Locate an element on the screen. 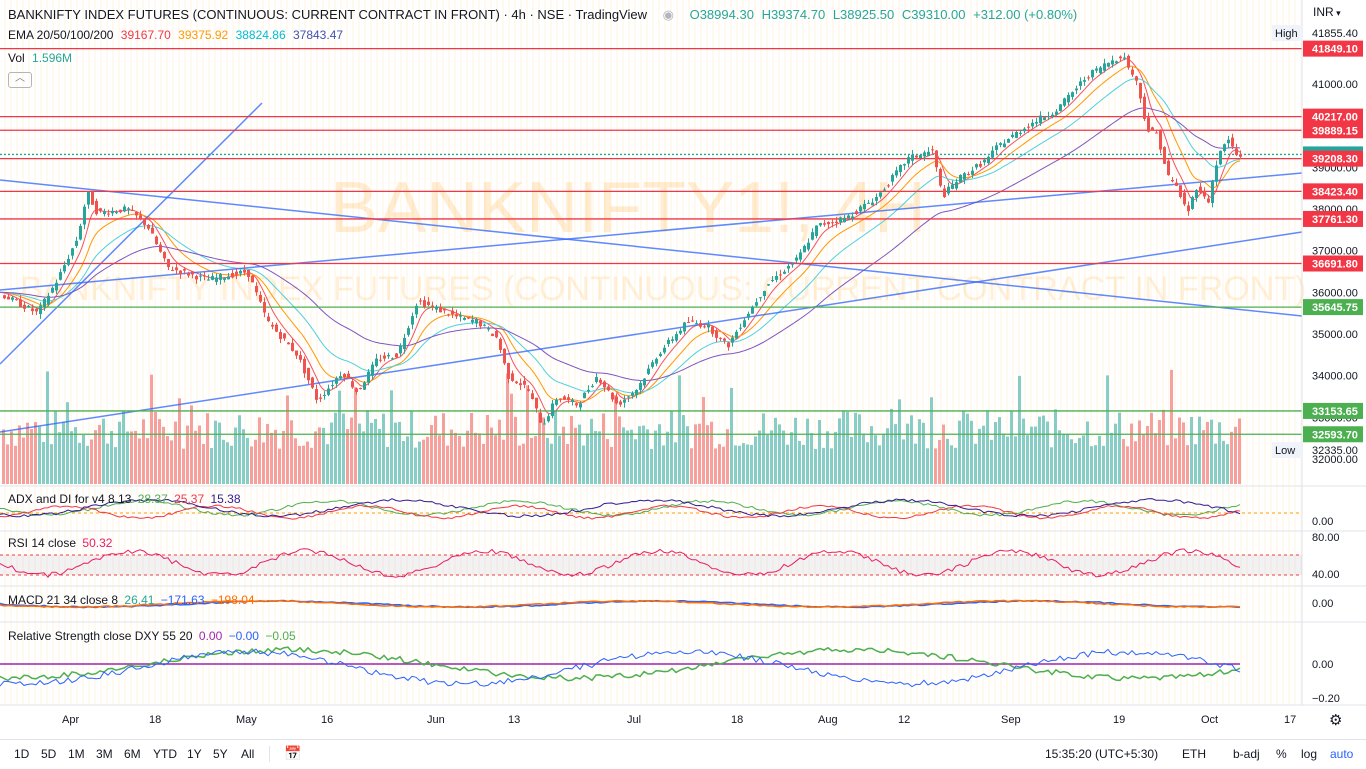 This screenshot has width=1366, height=769. eye-icon: ◉ is located at coordinates (668, 14).